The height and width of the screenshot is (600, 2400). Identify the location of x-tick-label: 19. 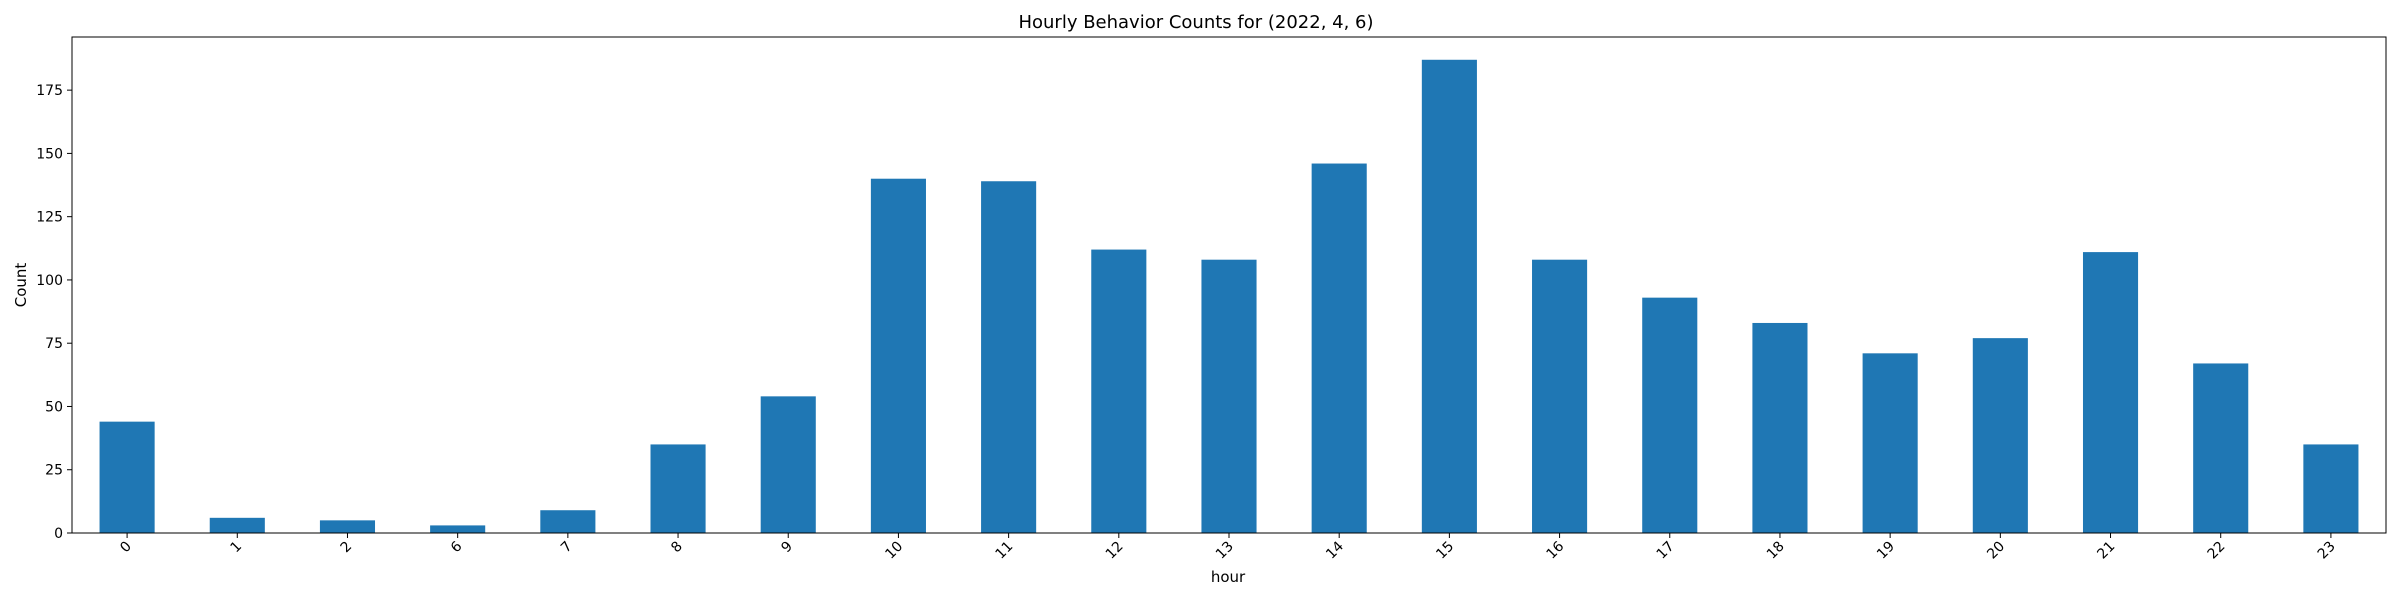
(1886, 551).